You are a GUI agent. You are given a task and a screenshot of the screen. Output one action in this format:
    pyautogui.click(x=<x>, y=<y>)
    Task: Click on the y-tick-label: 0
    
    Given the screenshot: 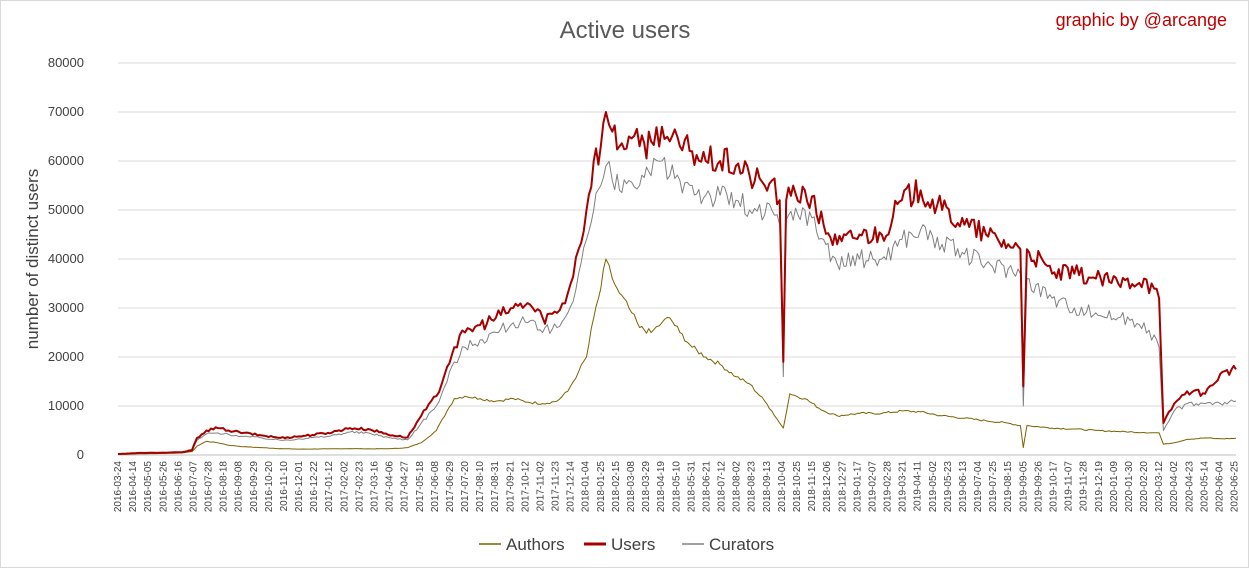 What is the action you would take?
    pyautogui.click(x=80, y=454)
    